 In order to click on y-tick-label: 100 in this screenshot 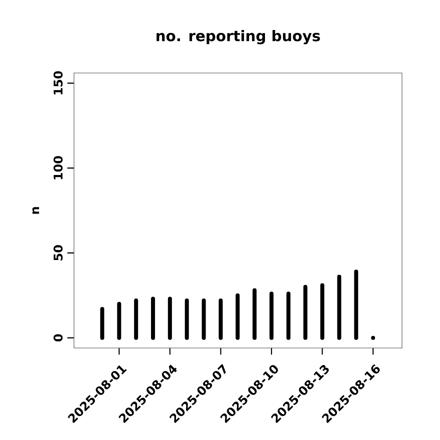, I will do `click(58, 168)`.